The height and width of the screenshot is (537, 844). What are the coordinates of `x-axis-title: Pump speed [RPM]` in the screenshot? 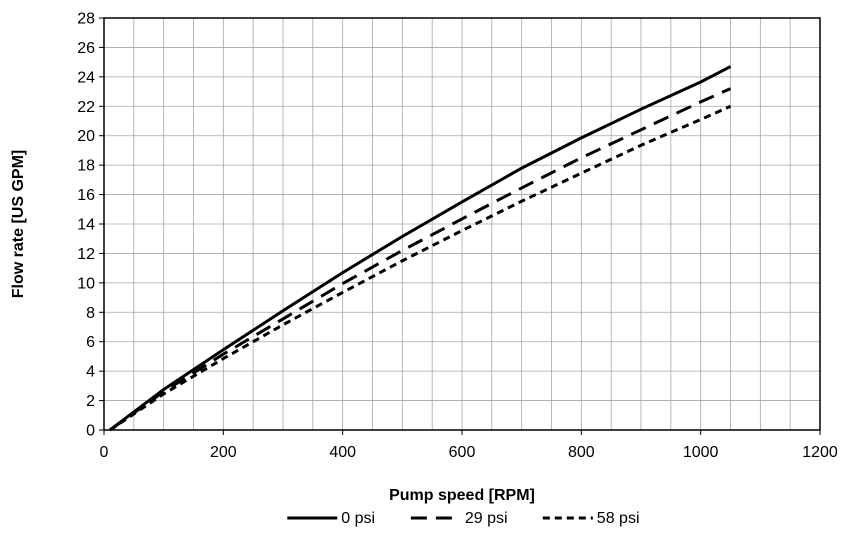 It's located at (462, 495).